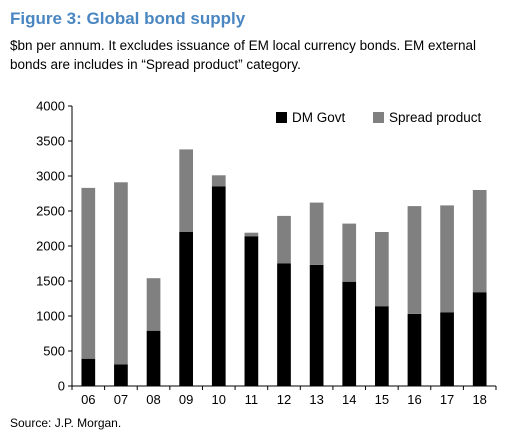 This screenshot has height=443, width=529. What do you see at coordinates (316, 399) in the screenshot?
I see `x-tick-label: 13` at bounding box center [316, 399].